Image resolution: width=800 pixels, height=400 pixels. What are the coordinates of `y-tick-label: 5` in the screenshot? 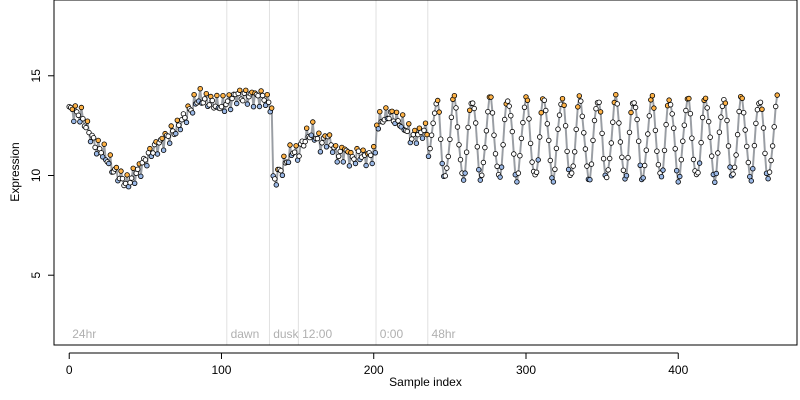 It's located at (36, 275).